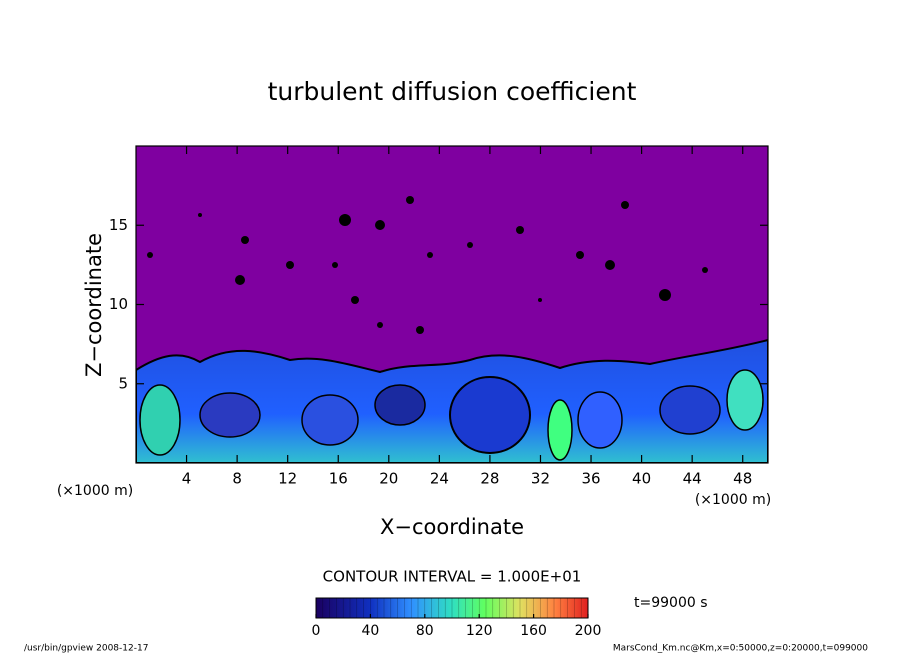 The width and height of the screenshot is (904, 654). What do you see at coordinates (338, 479) in the screenshot?
I see `x-tick-label: 16` at bounding box center [338, 479].